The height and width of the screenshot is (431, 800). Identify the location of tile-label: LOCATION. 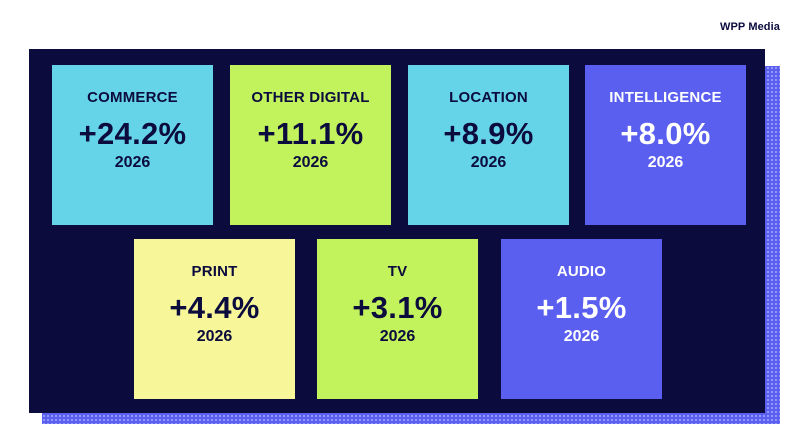
(488, 97).